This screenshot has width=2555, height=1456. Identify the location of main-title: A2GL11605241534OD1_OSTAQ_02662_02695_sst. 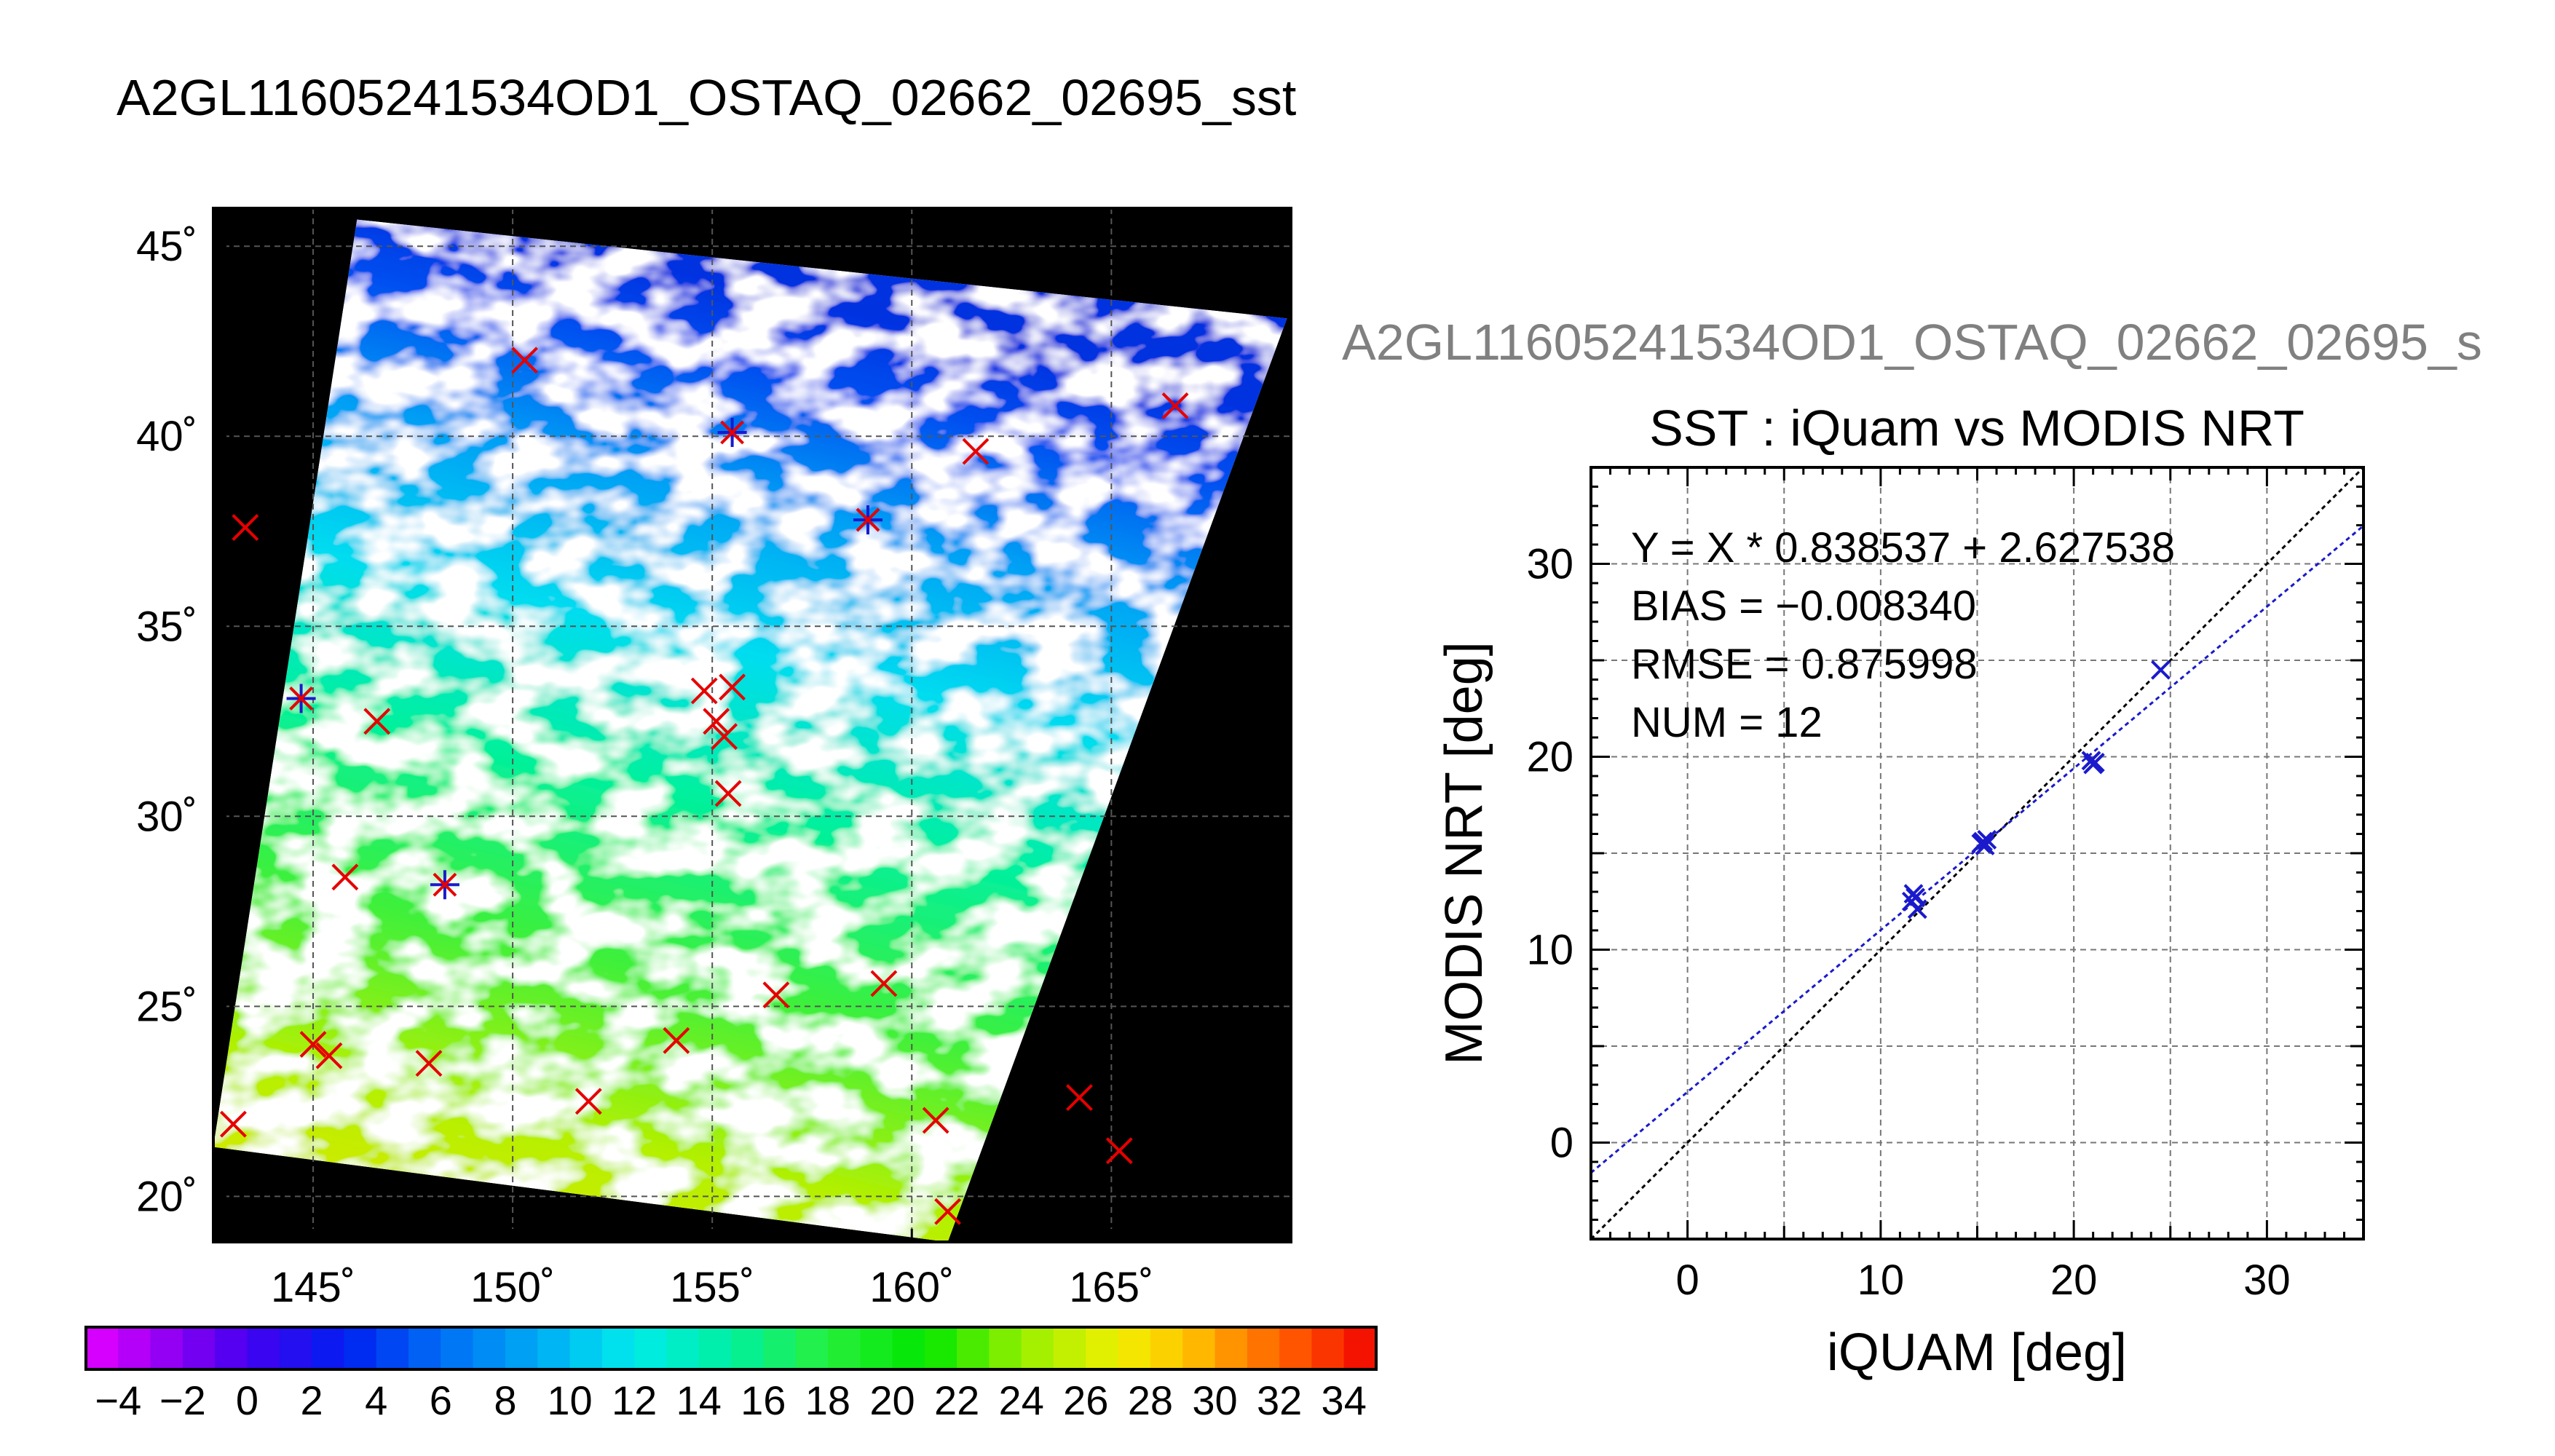
(706, 97).